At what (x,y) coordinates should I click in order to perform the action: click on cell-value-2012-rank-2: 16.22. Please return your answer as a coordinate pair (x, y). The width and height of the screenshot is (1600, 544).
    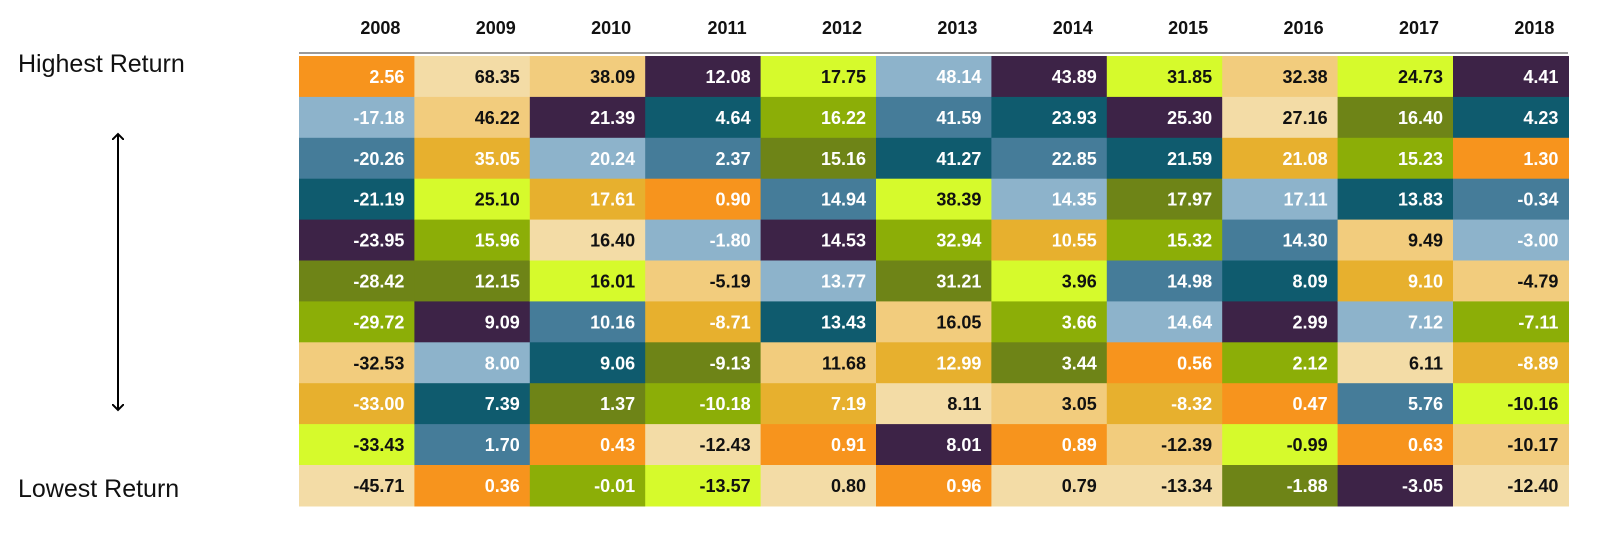
    Looking at the image, I should click on (843, 118).